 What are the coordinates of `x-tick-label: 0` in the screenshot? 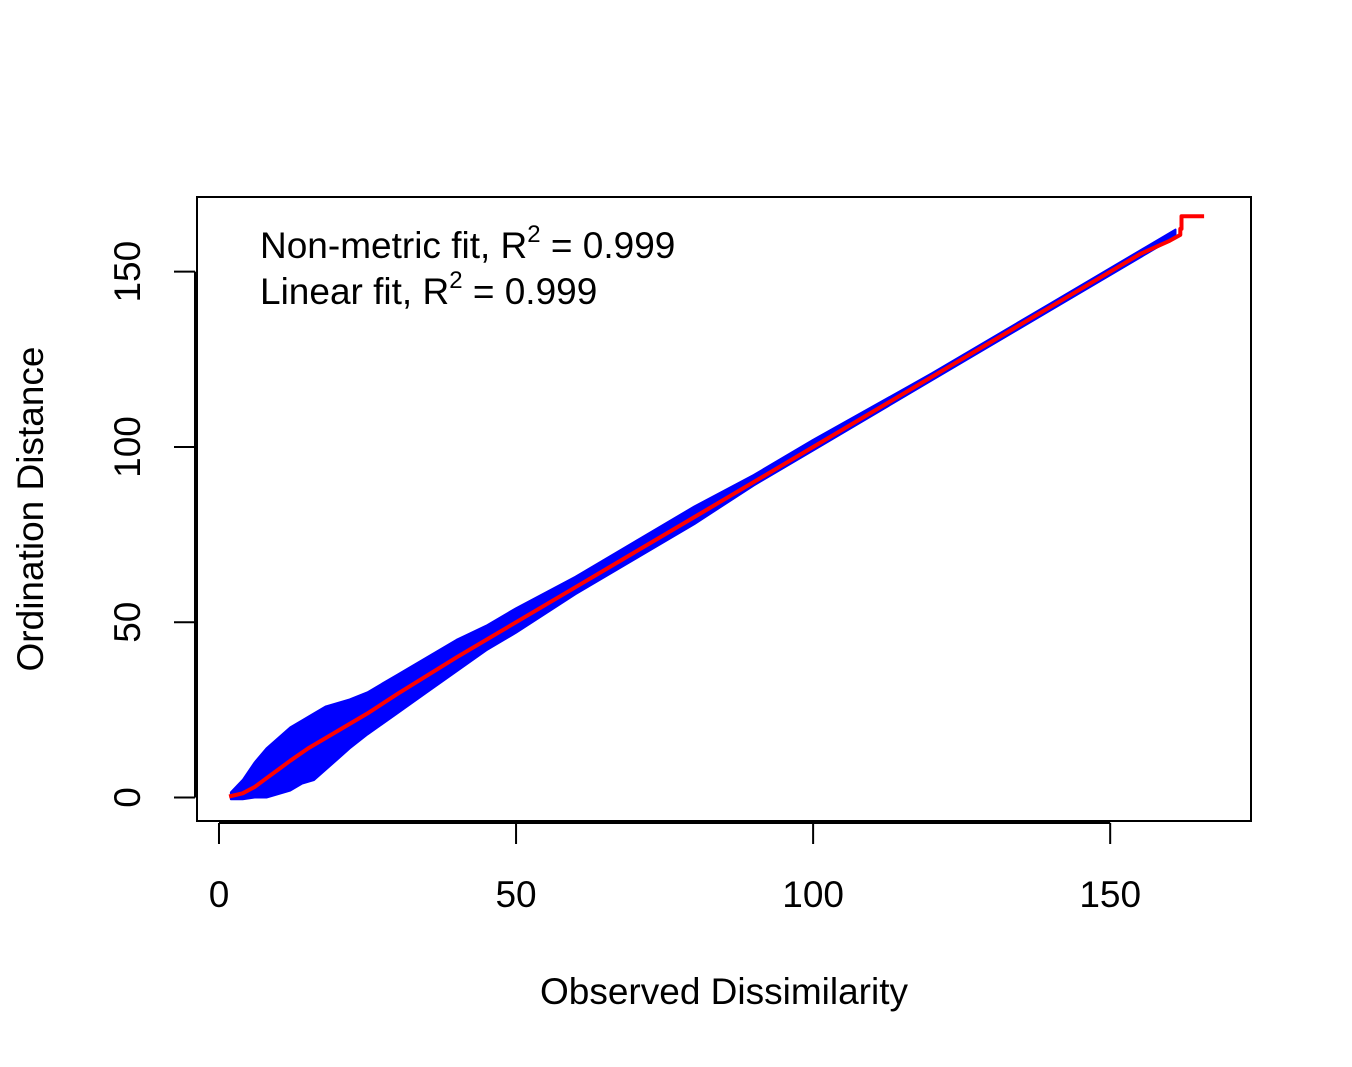 It's located at (219, 894).